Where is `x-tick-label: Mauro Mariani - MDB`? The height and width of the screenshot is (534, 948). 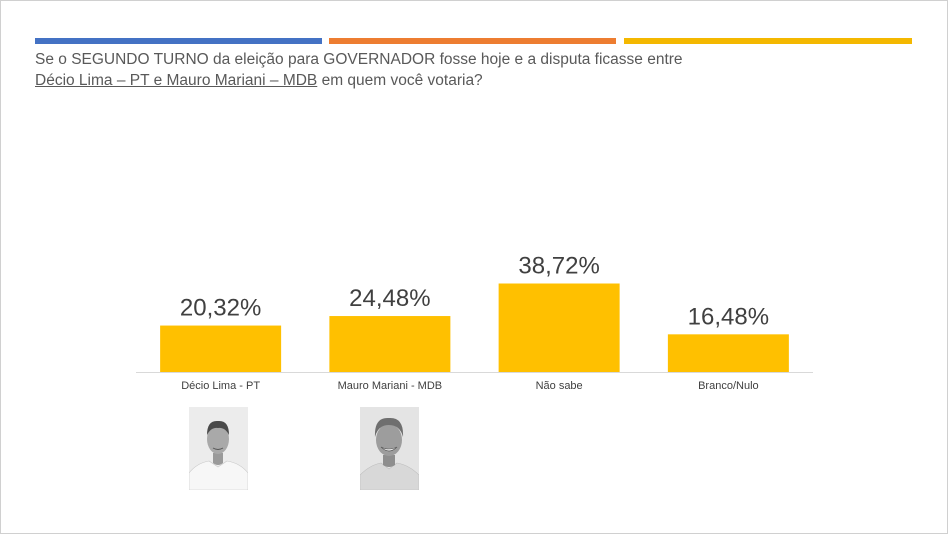 x-tick-label: Mauro Mariani - MDB is located at coordinates (390, 386).